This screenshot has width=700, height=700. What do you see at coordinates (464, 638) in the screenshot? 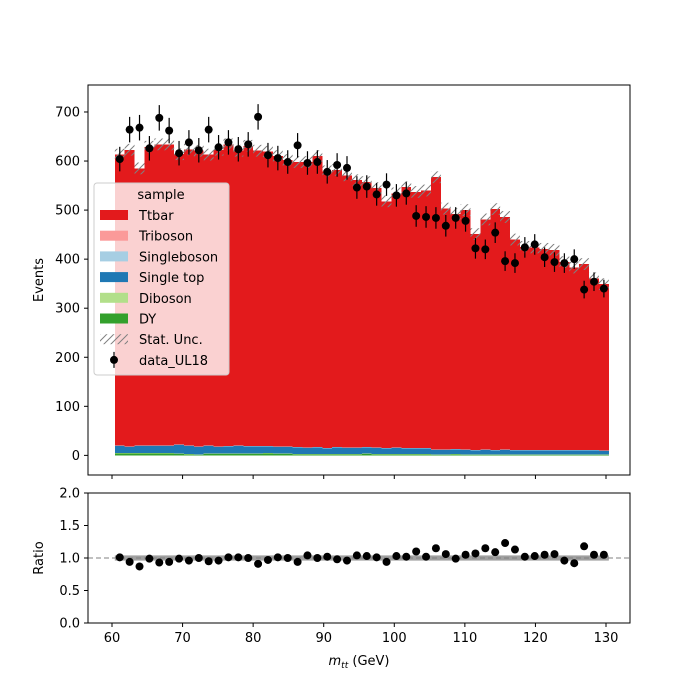
I see `ratio-x-tick-label: 110` at bounding box center [464, 638].